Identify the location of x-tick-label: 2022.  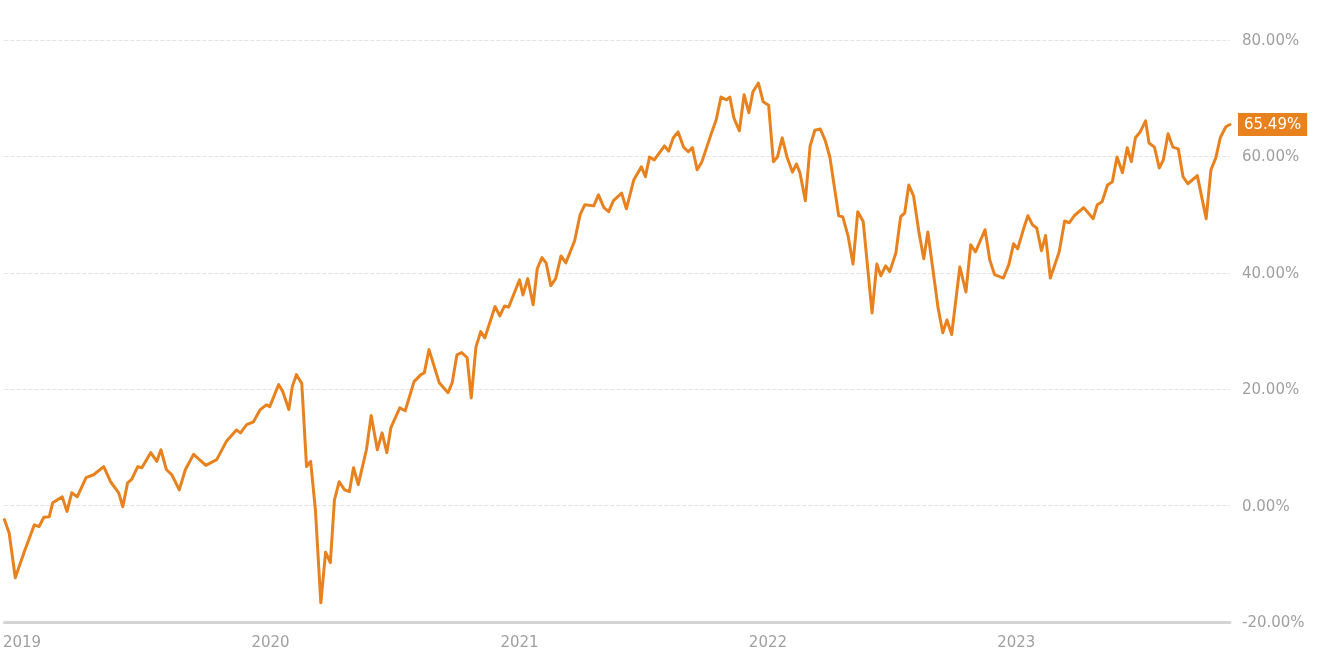
(768, 641).